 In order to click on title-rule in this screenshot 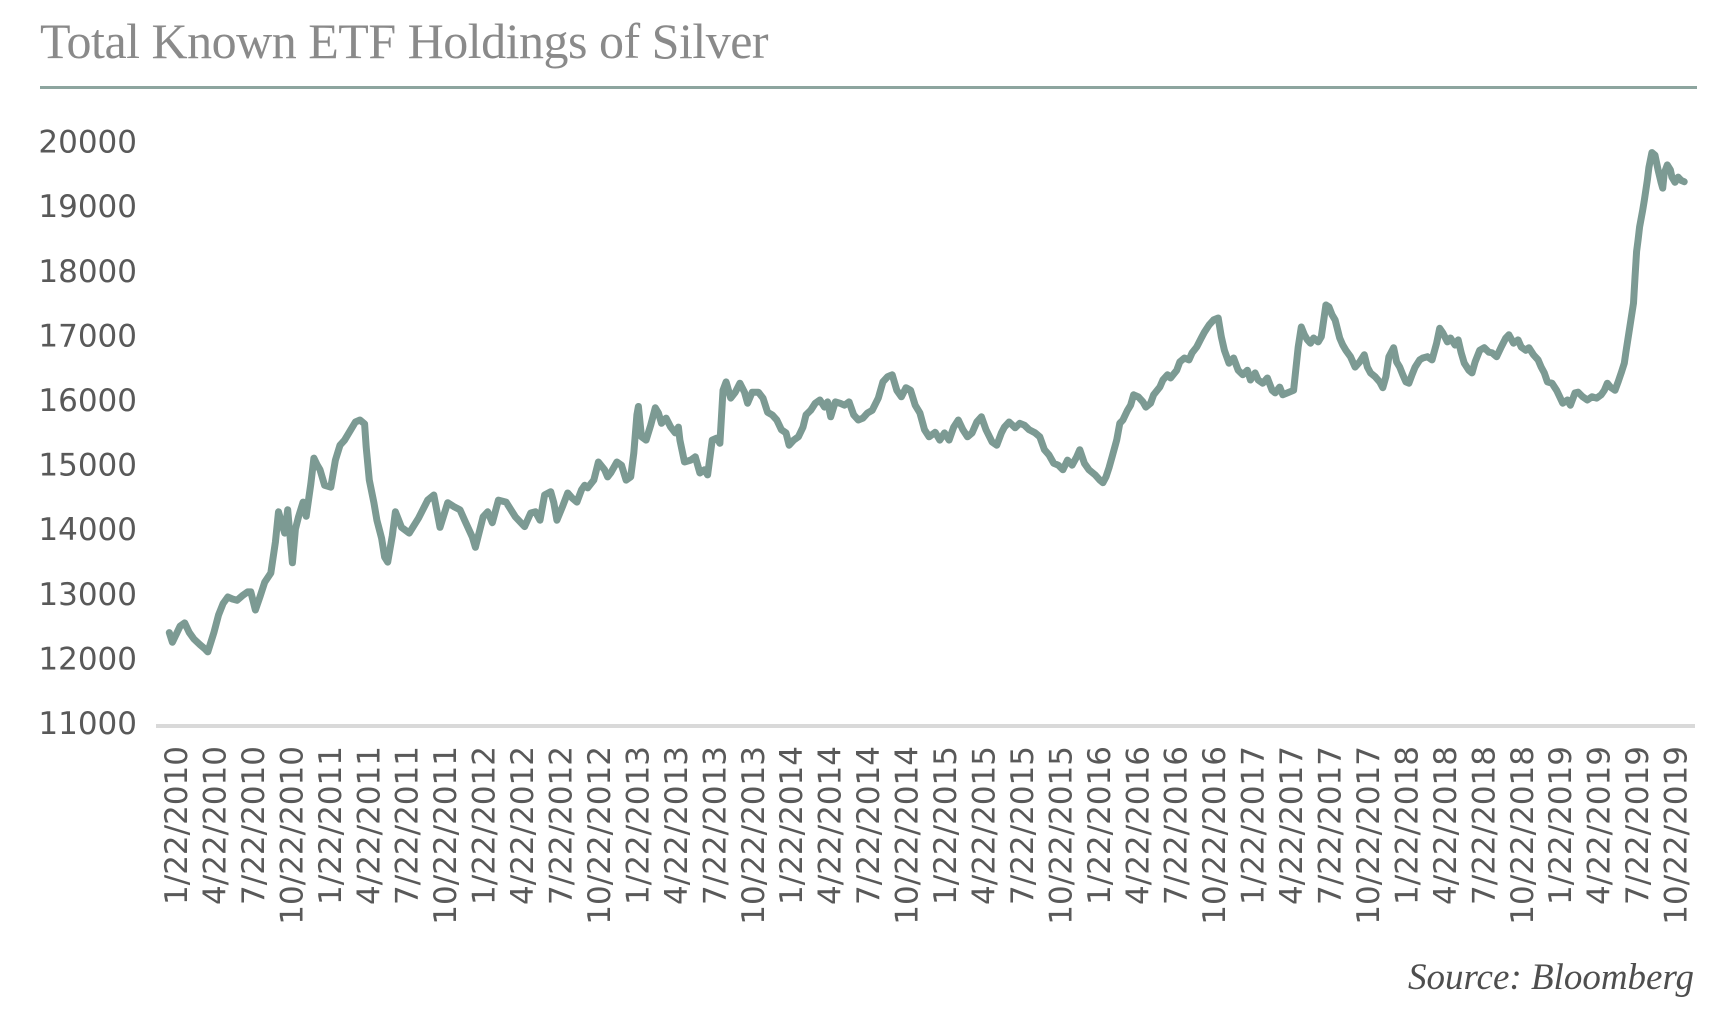, I will do `click(868, 87)`.